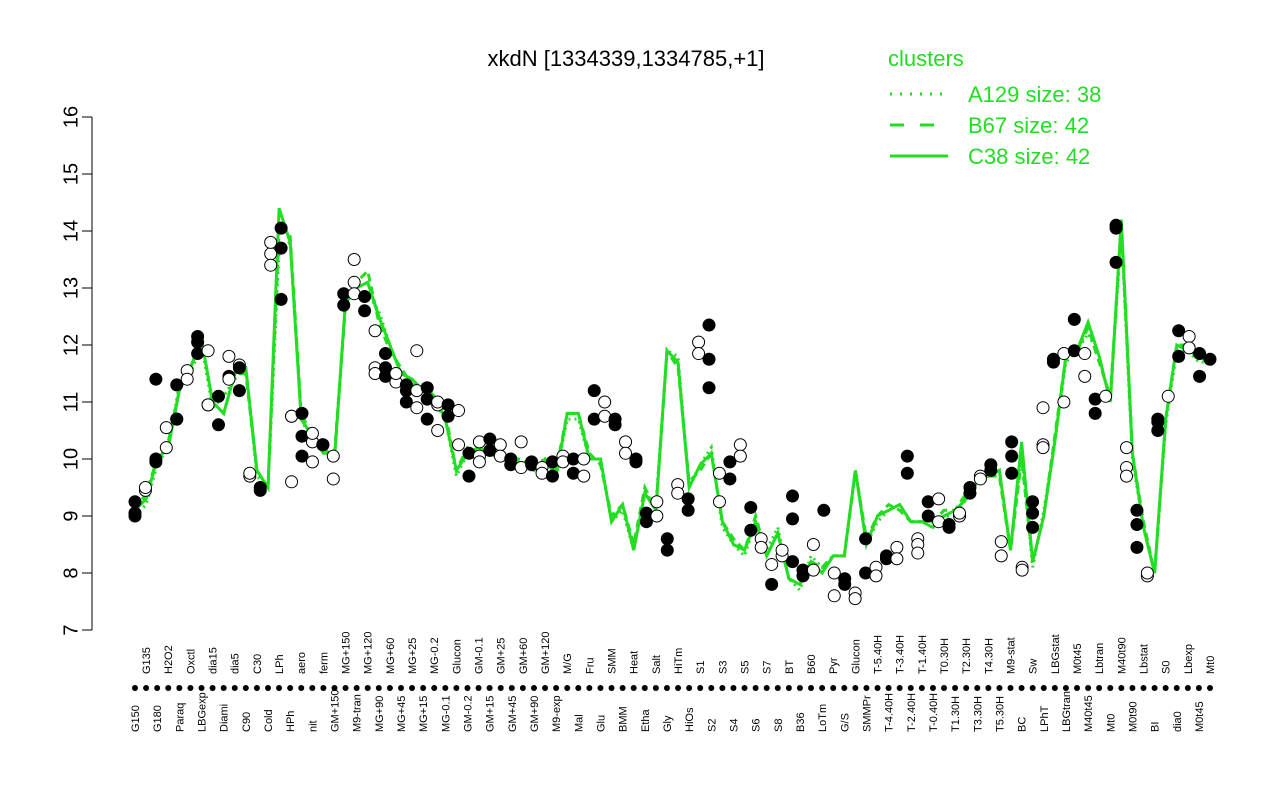  I want to click on x-tick-label: S1, so click(701, 667).